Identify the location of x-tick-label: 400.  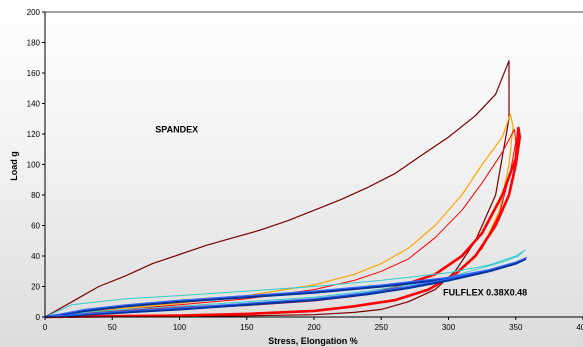
(579, 327).